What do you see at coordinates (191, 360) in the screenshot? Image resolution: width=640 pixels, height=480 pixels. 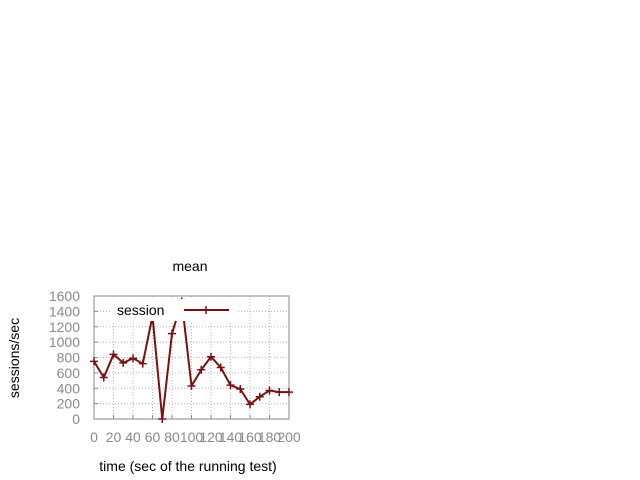 I see `series-layer` at bounding box center [191, 360].